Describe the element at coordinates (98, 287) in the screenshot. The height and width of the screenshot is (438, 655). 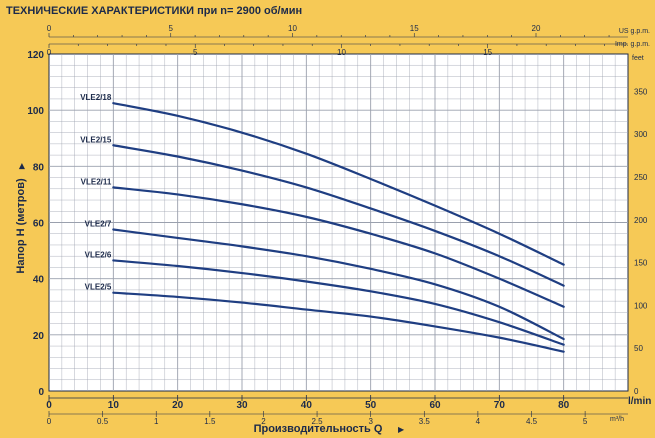
I see `series-label: VLE2/5` at that location.